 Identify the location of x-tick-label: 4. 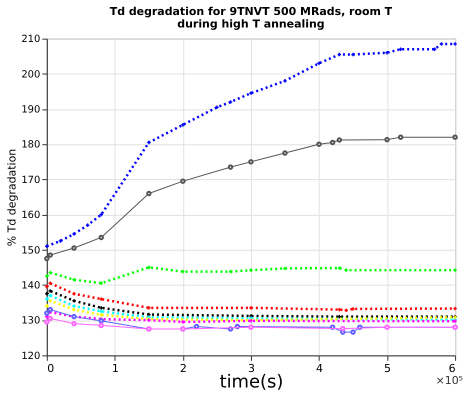
(320, 368).